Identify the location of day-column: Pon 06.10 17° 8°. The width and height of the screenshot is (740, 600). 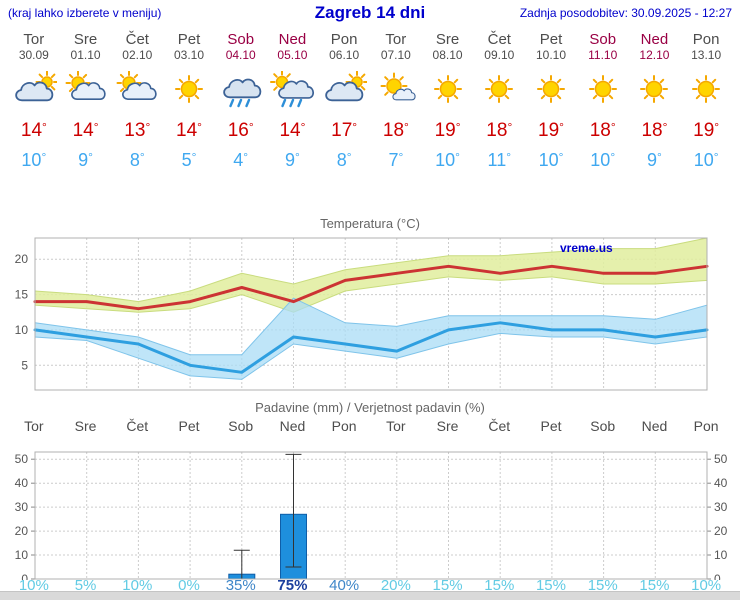
(344, 101).